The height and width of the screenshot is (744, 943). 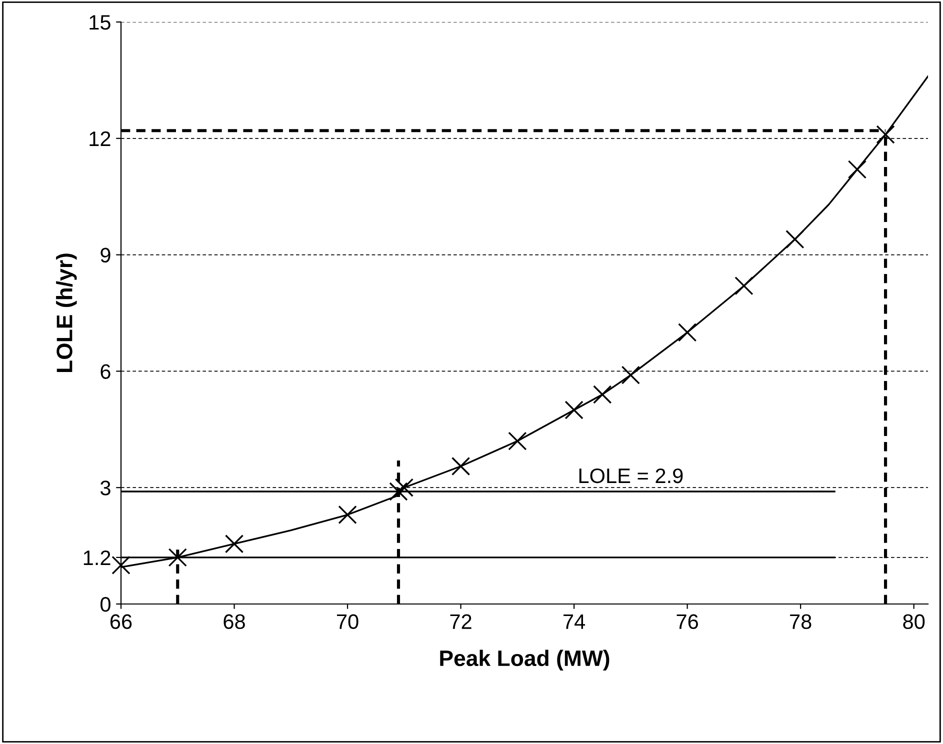 What do you see at coordinates (914, 622) in the screenshot?
I see `x-tick-label: 80` at bounding box center [914, 622].